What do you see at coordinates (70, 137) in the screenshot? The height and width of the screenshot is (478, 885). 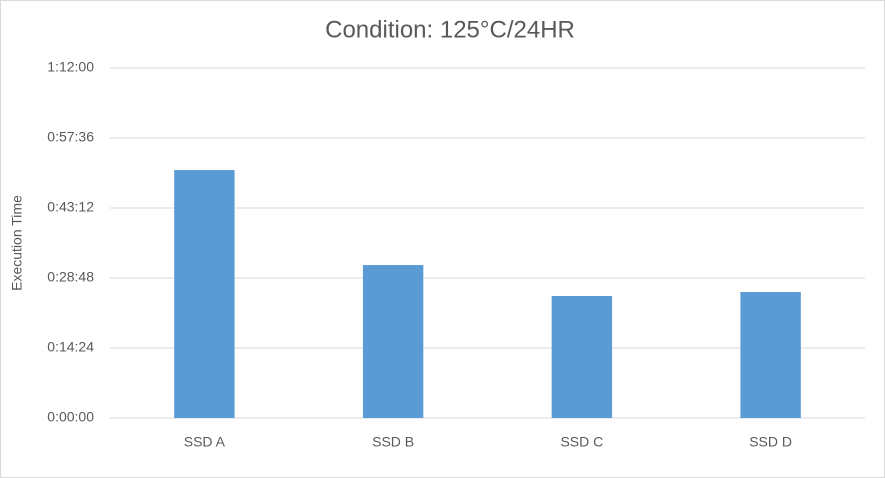 I see `y-tick-label: 0:57:36` at bounding box center [70, 137].